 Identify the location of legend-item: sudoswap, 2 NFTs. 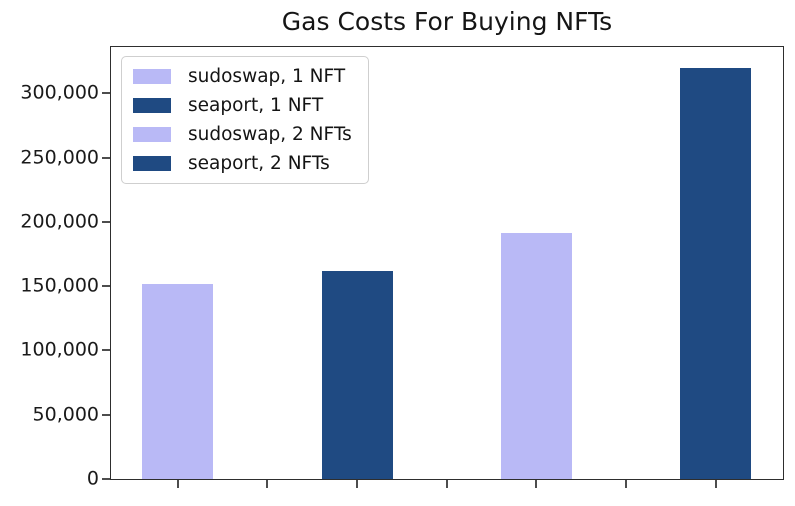
(242, 134).